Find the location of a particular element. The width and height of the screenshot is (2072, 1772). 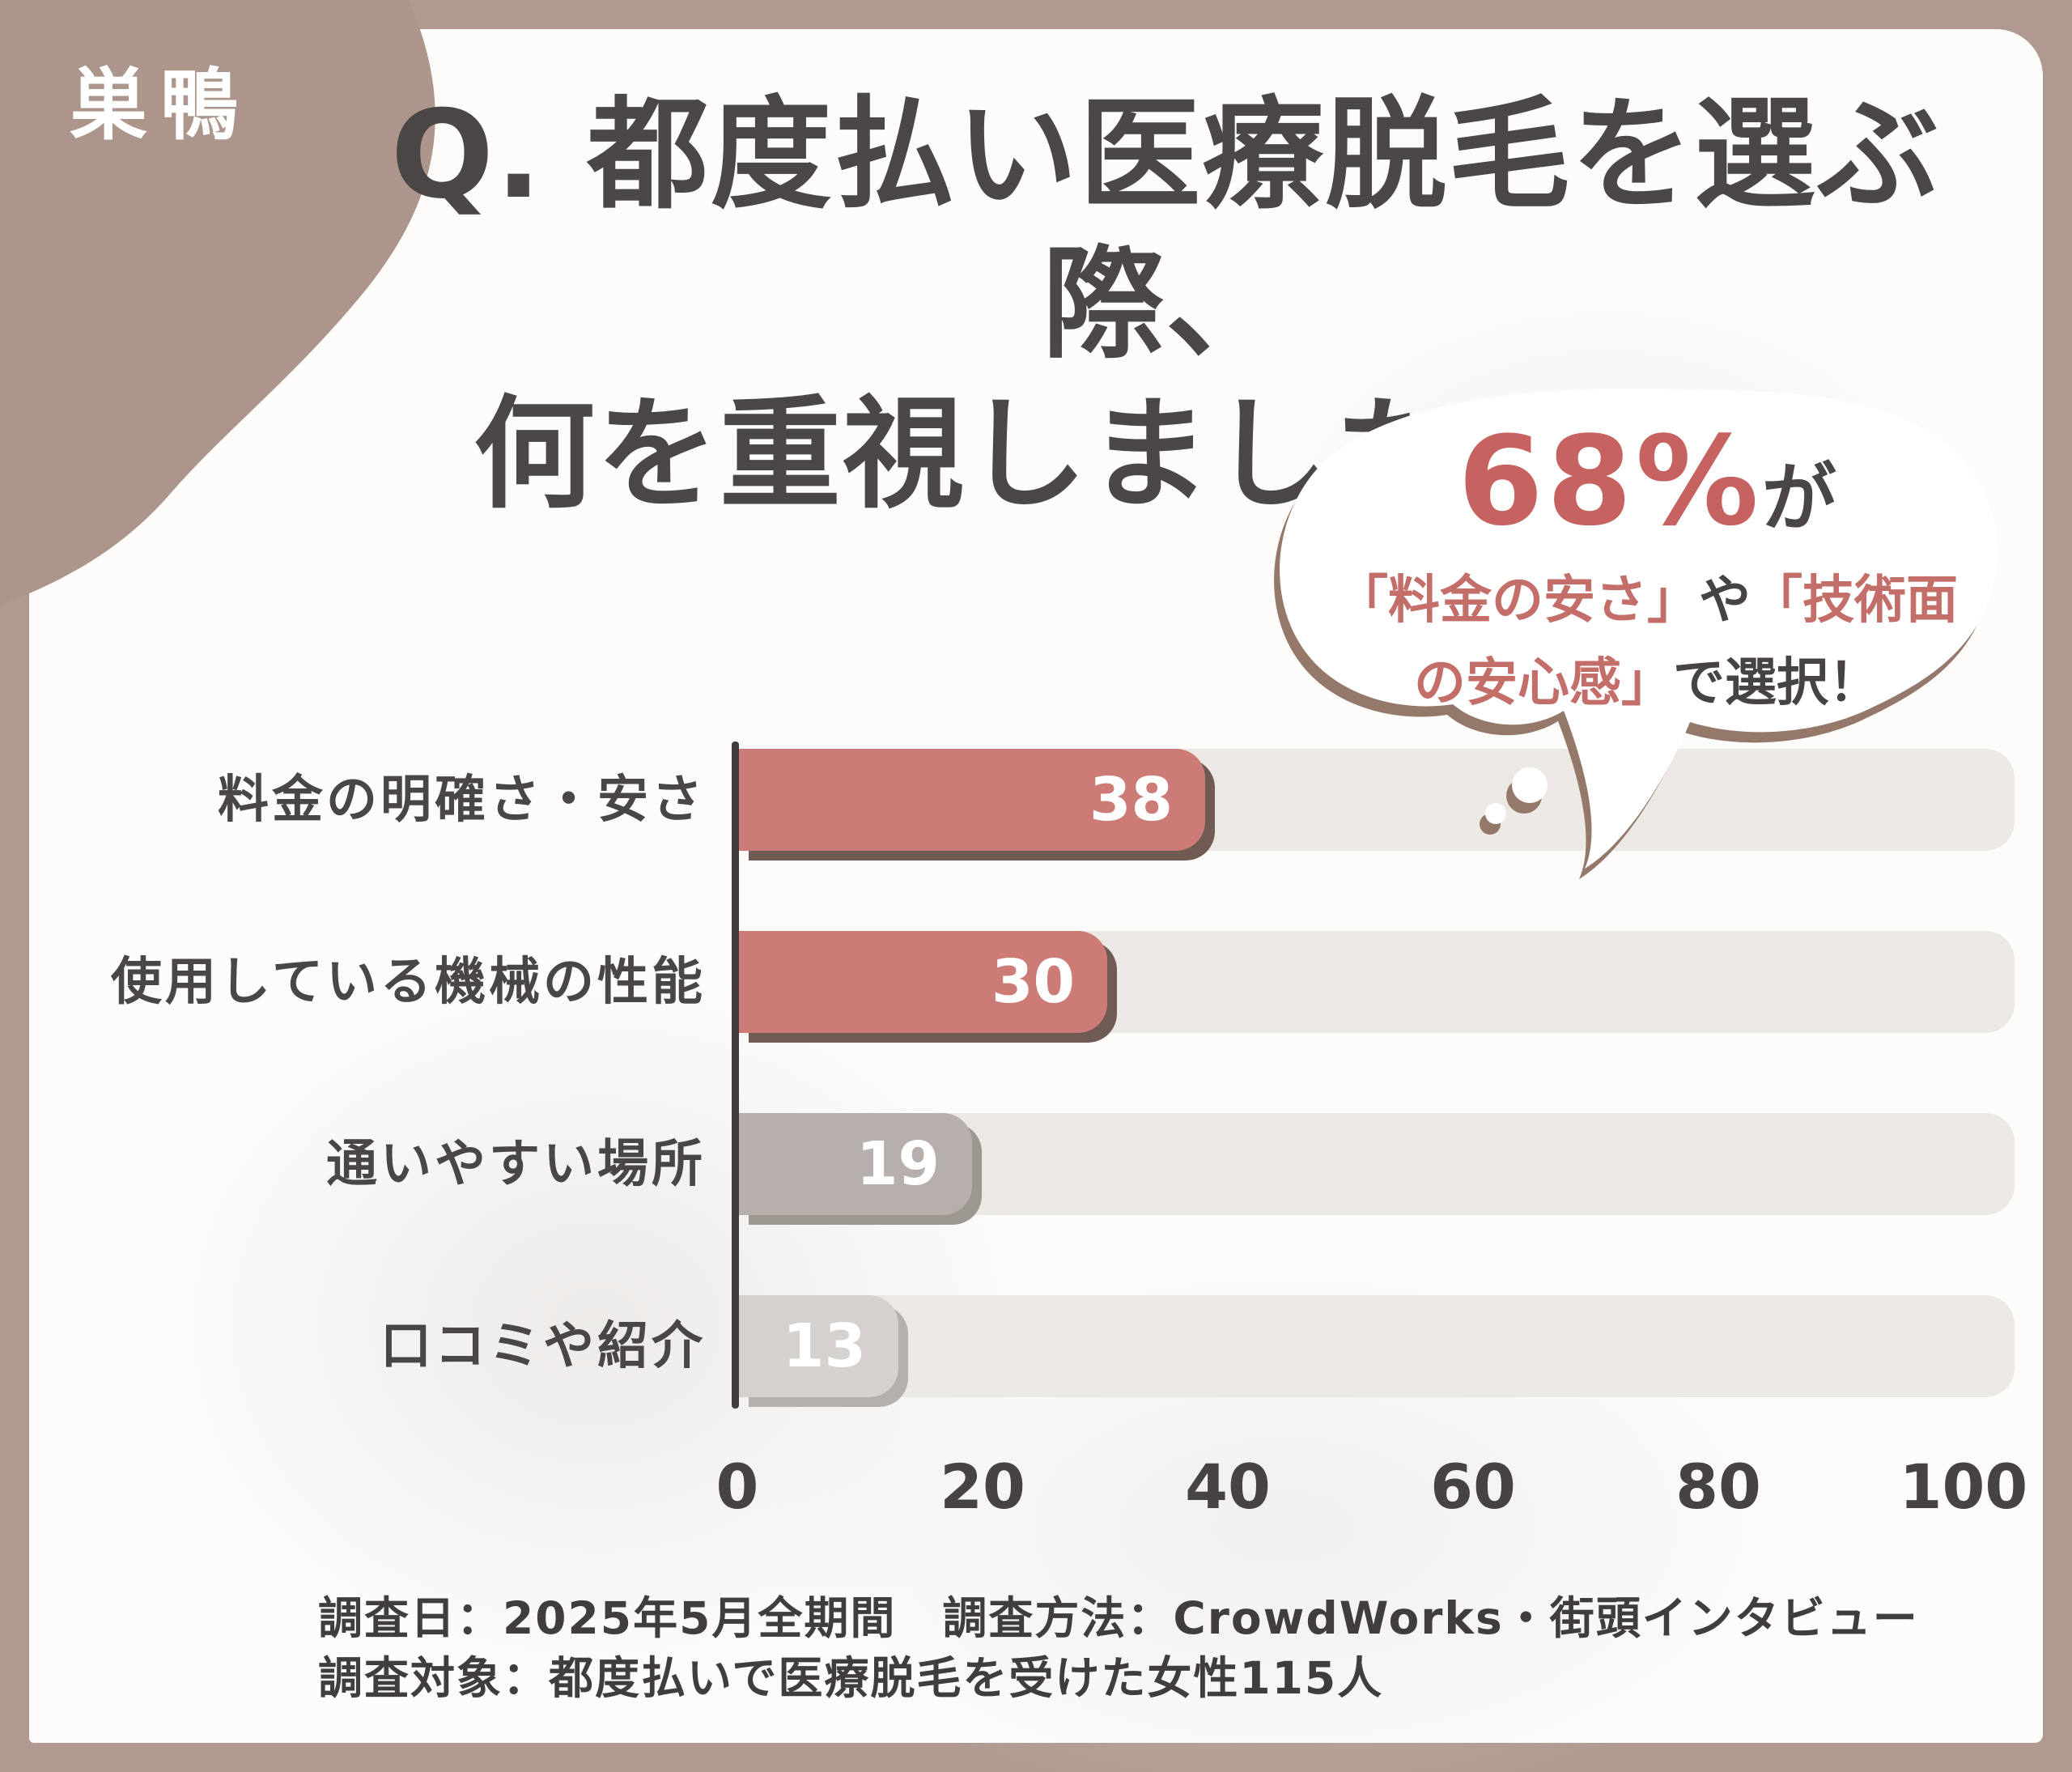

callout-text: 68%が 「料金の安さ」や「技術面 の安心感」で選択！ is located at coordinates (1647, 550).